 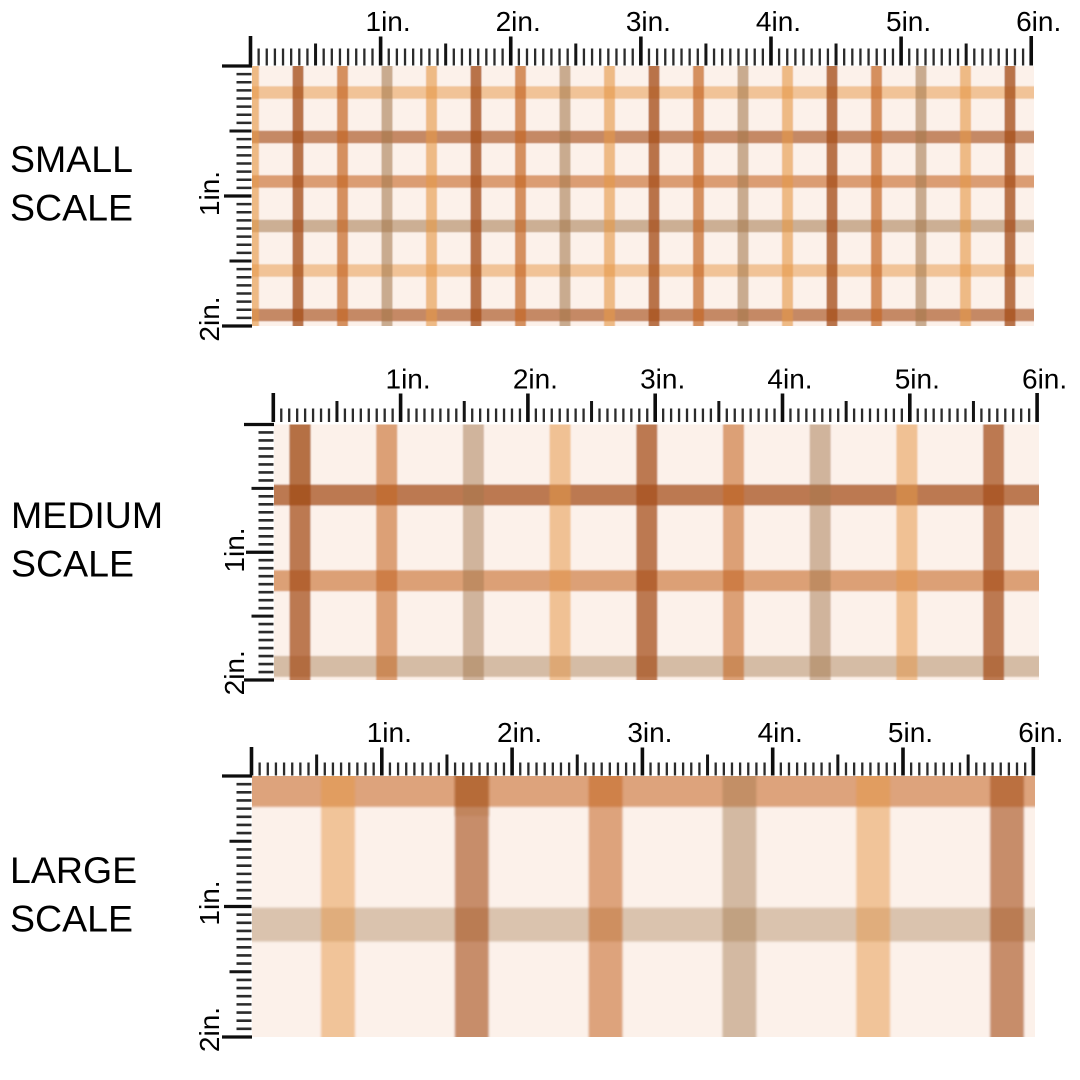 I want to click on svg-text: LARGE, so click(x=73, y=870).